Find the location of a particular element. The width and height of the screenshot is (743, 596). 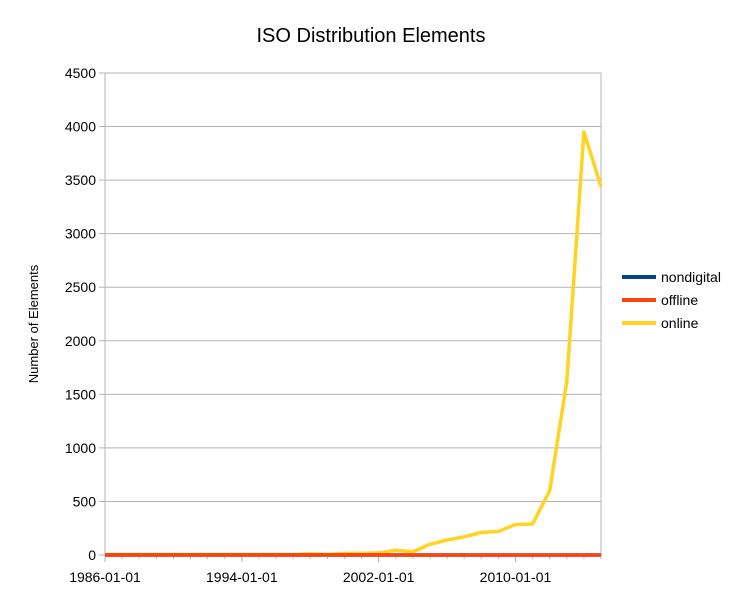

y-tick-label: 3000 is located at coordinates (80, 234).